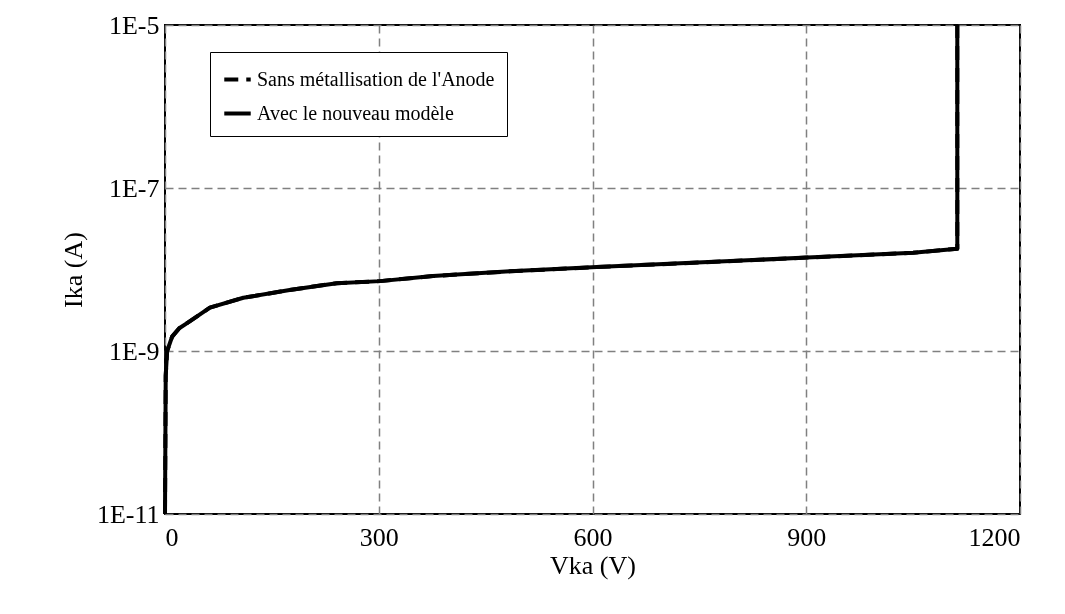  Describe the element at coordinates (172, 537) in the screenshot. I see `x-tick-label: 0` at that location.